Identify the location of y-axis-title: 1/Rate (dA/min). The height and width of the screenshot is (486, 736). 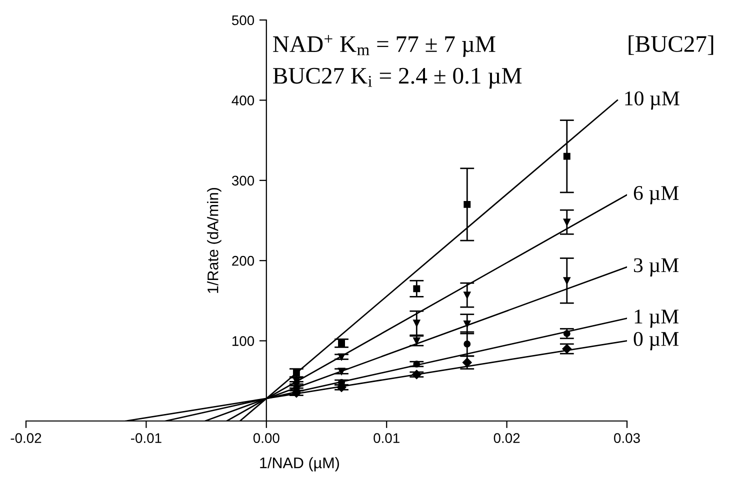
(214, 240).